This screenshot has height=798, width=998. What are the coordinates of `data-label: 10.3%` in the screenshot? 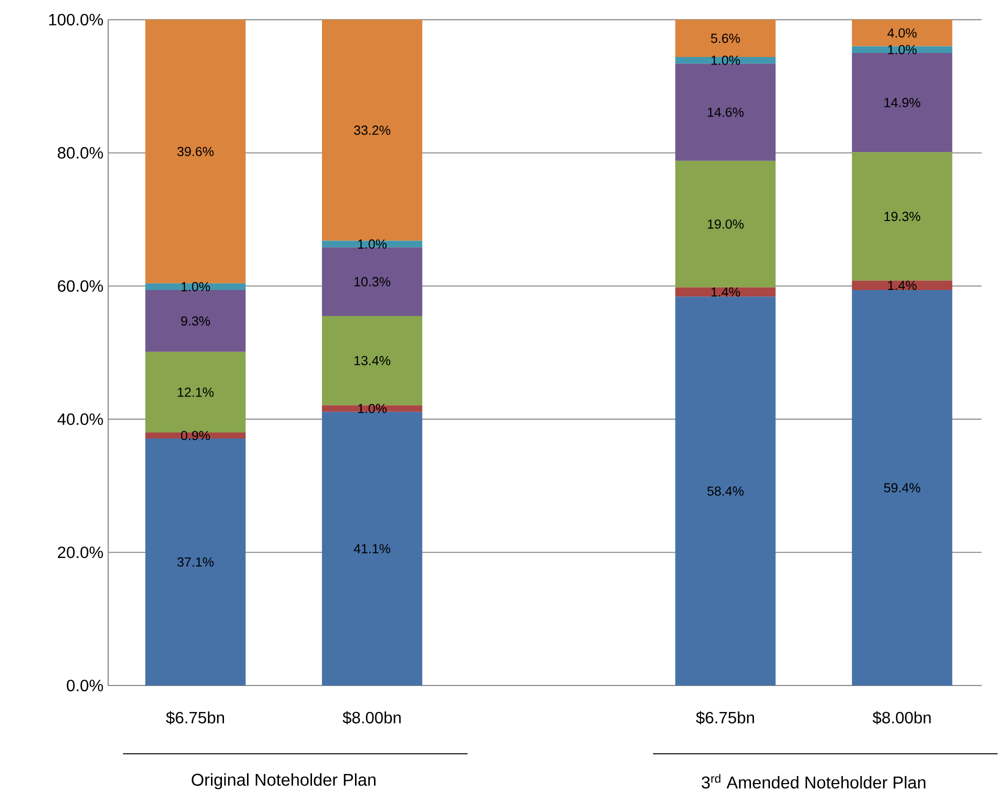 It's located at (372, 281).